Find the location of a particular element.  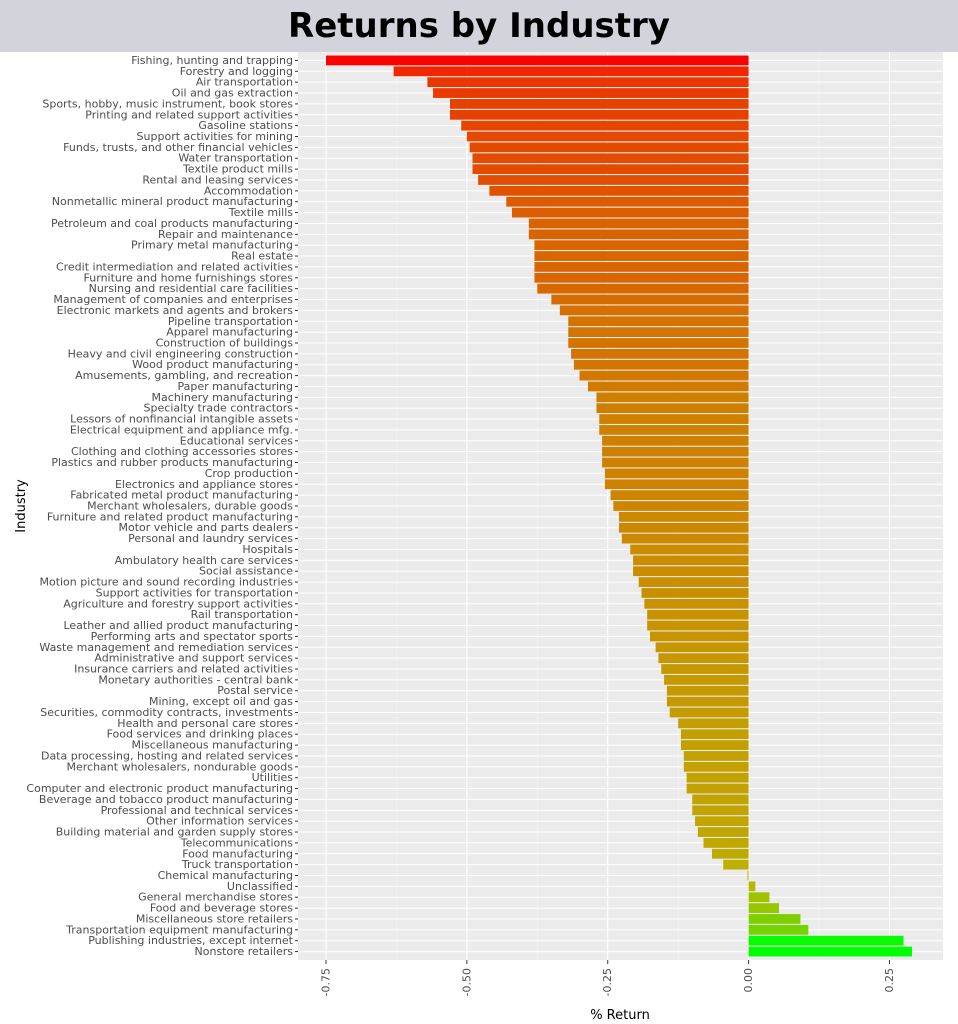

category-label: Publishing industries, except internet is located at coordinates (190, 940).